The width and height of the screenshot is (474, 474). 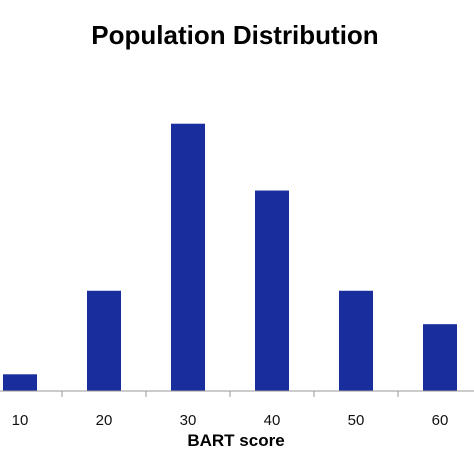 I want to click on x-axis-ticks, so click(x=230, y=394).